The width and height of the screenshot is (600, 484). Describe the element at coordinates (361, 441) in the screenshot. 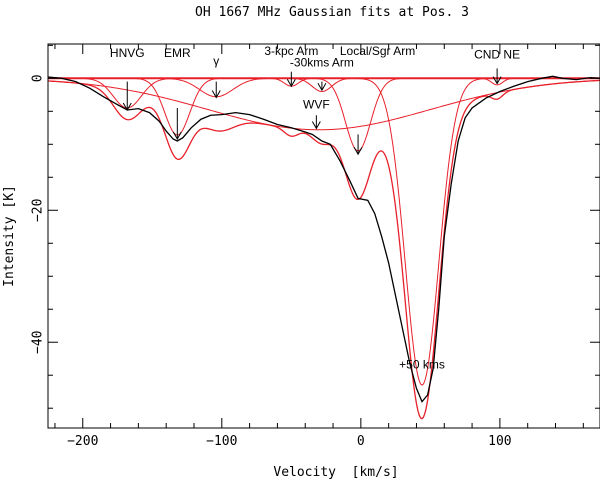

I see `x-tick-label: 0` at that location.